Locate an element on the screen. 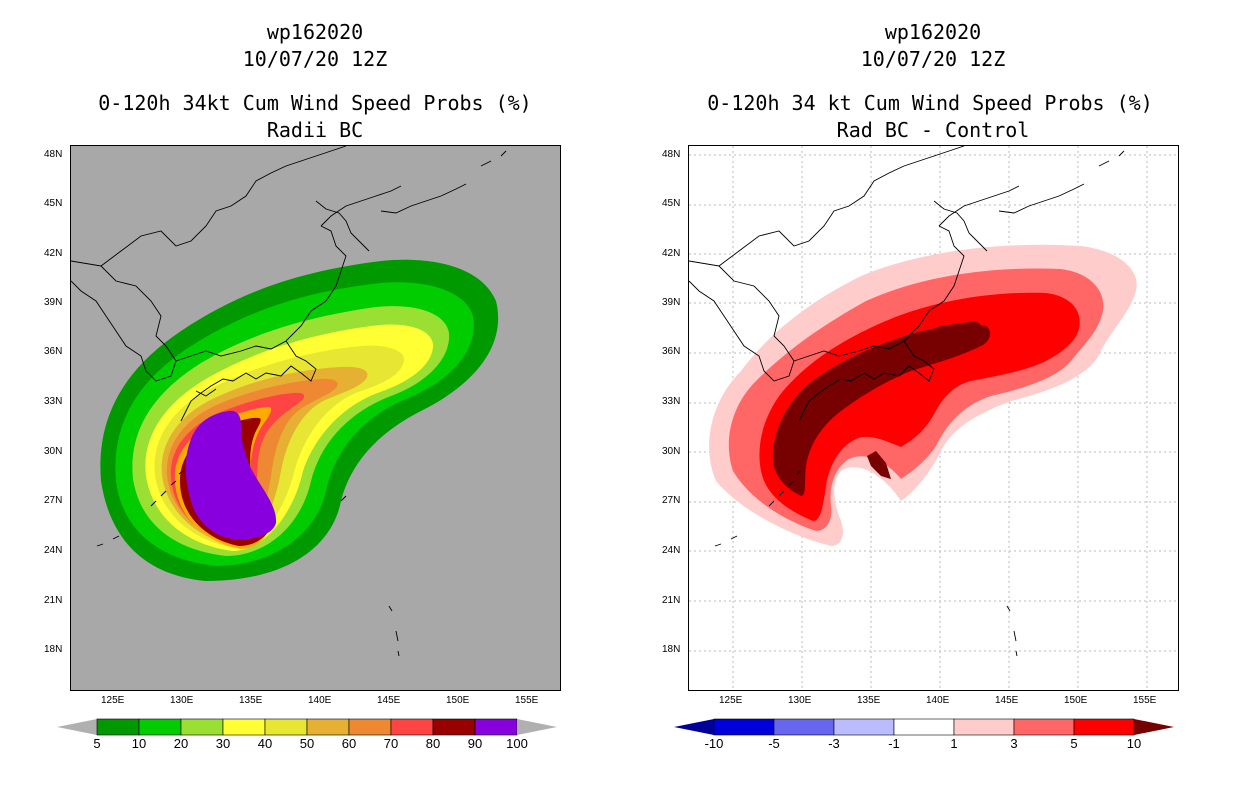  right-lon-label: 125E is located at coordinates (731, 700).